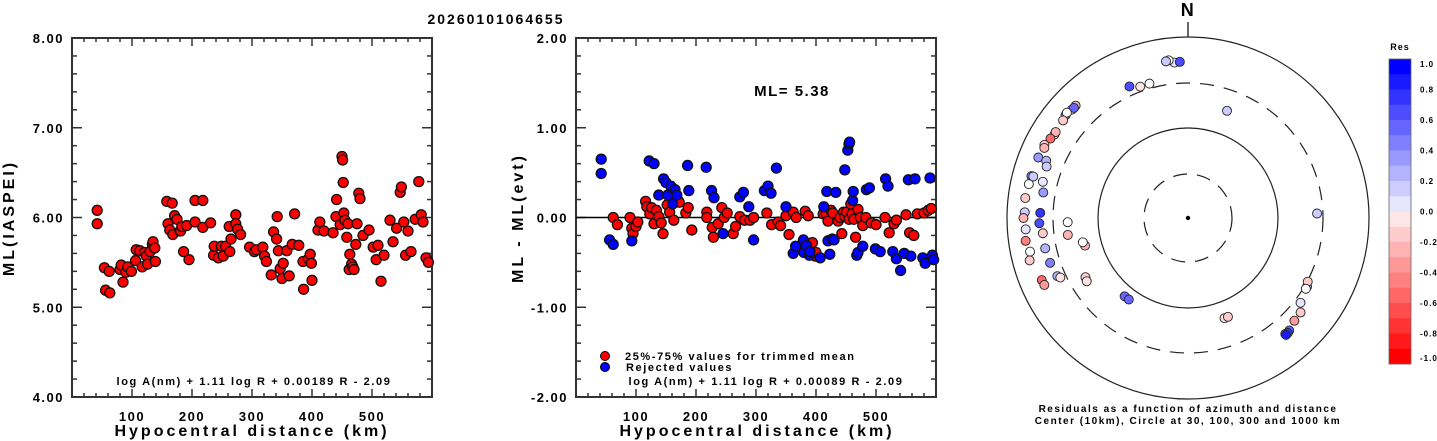 The height and width of the screenshot is (441, 1437). Describe the element at coordinates (9, 218) in the screenshot. I see `y-axis-title: ML(IASPEI)` at that location.